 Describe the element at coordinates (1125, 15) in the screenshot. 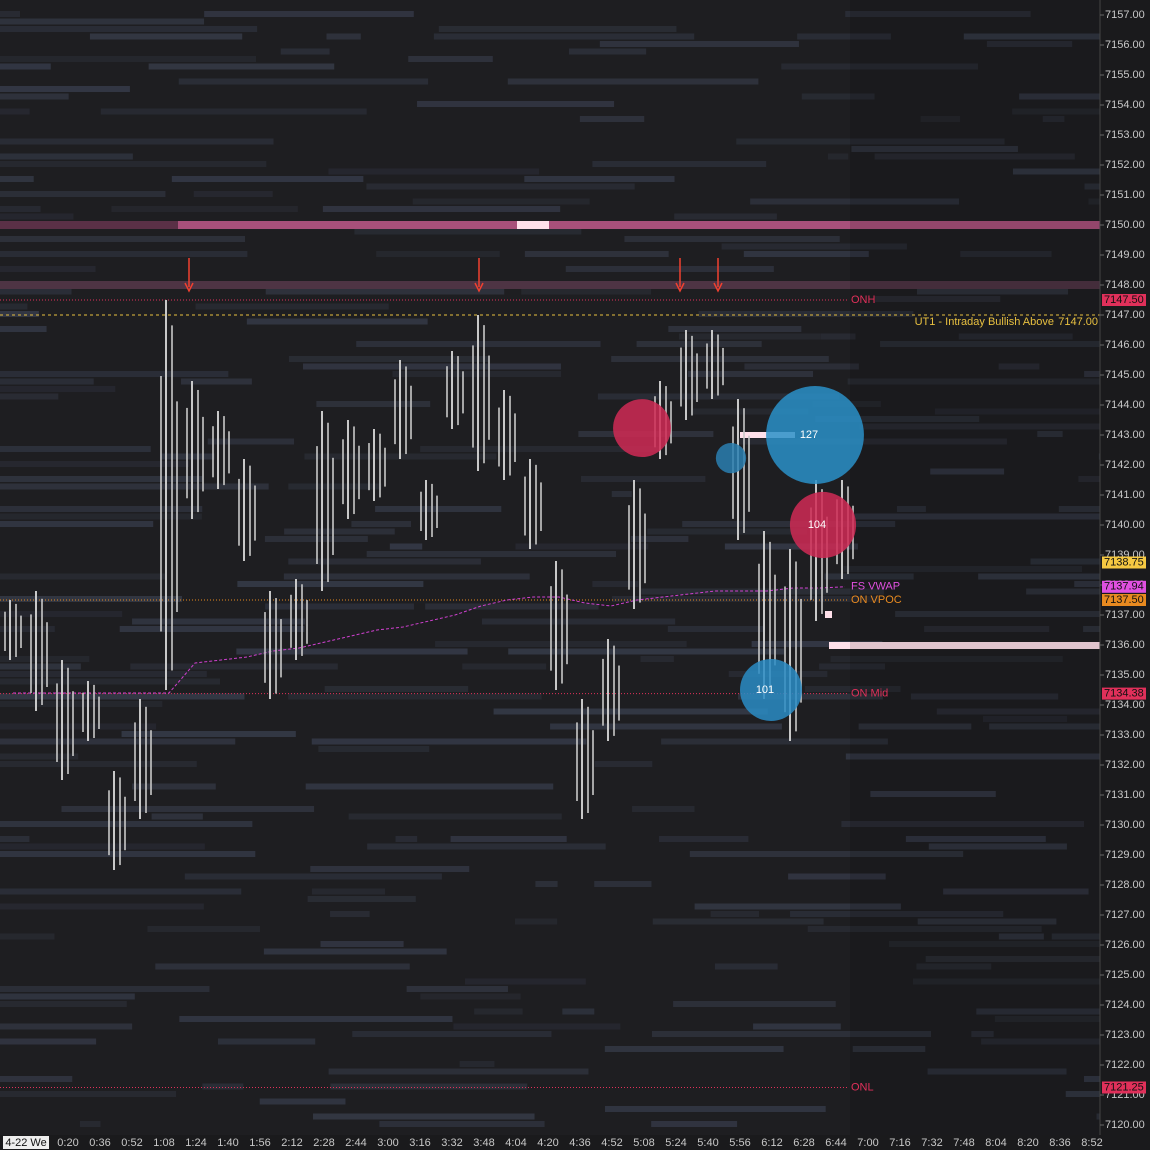

I see `y-tick-label: 7157.00` at that location.